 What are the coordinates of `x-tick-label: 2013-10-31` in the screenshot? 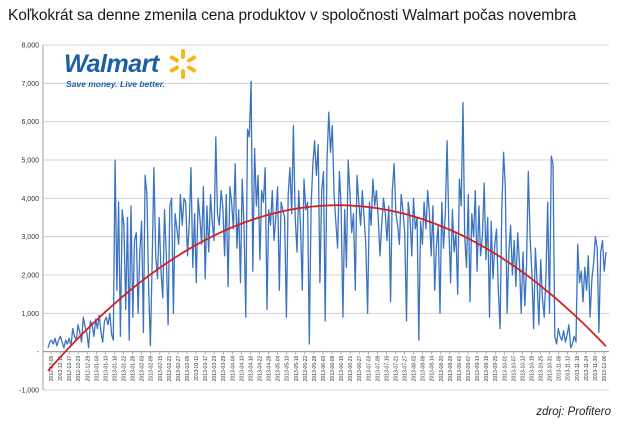 It's located at (551, 368).